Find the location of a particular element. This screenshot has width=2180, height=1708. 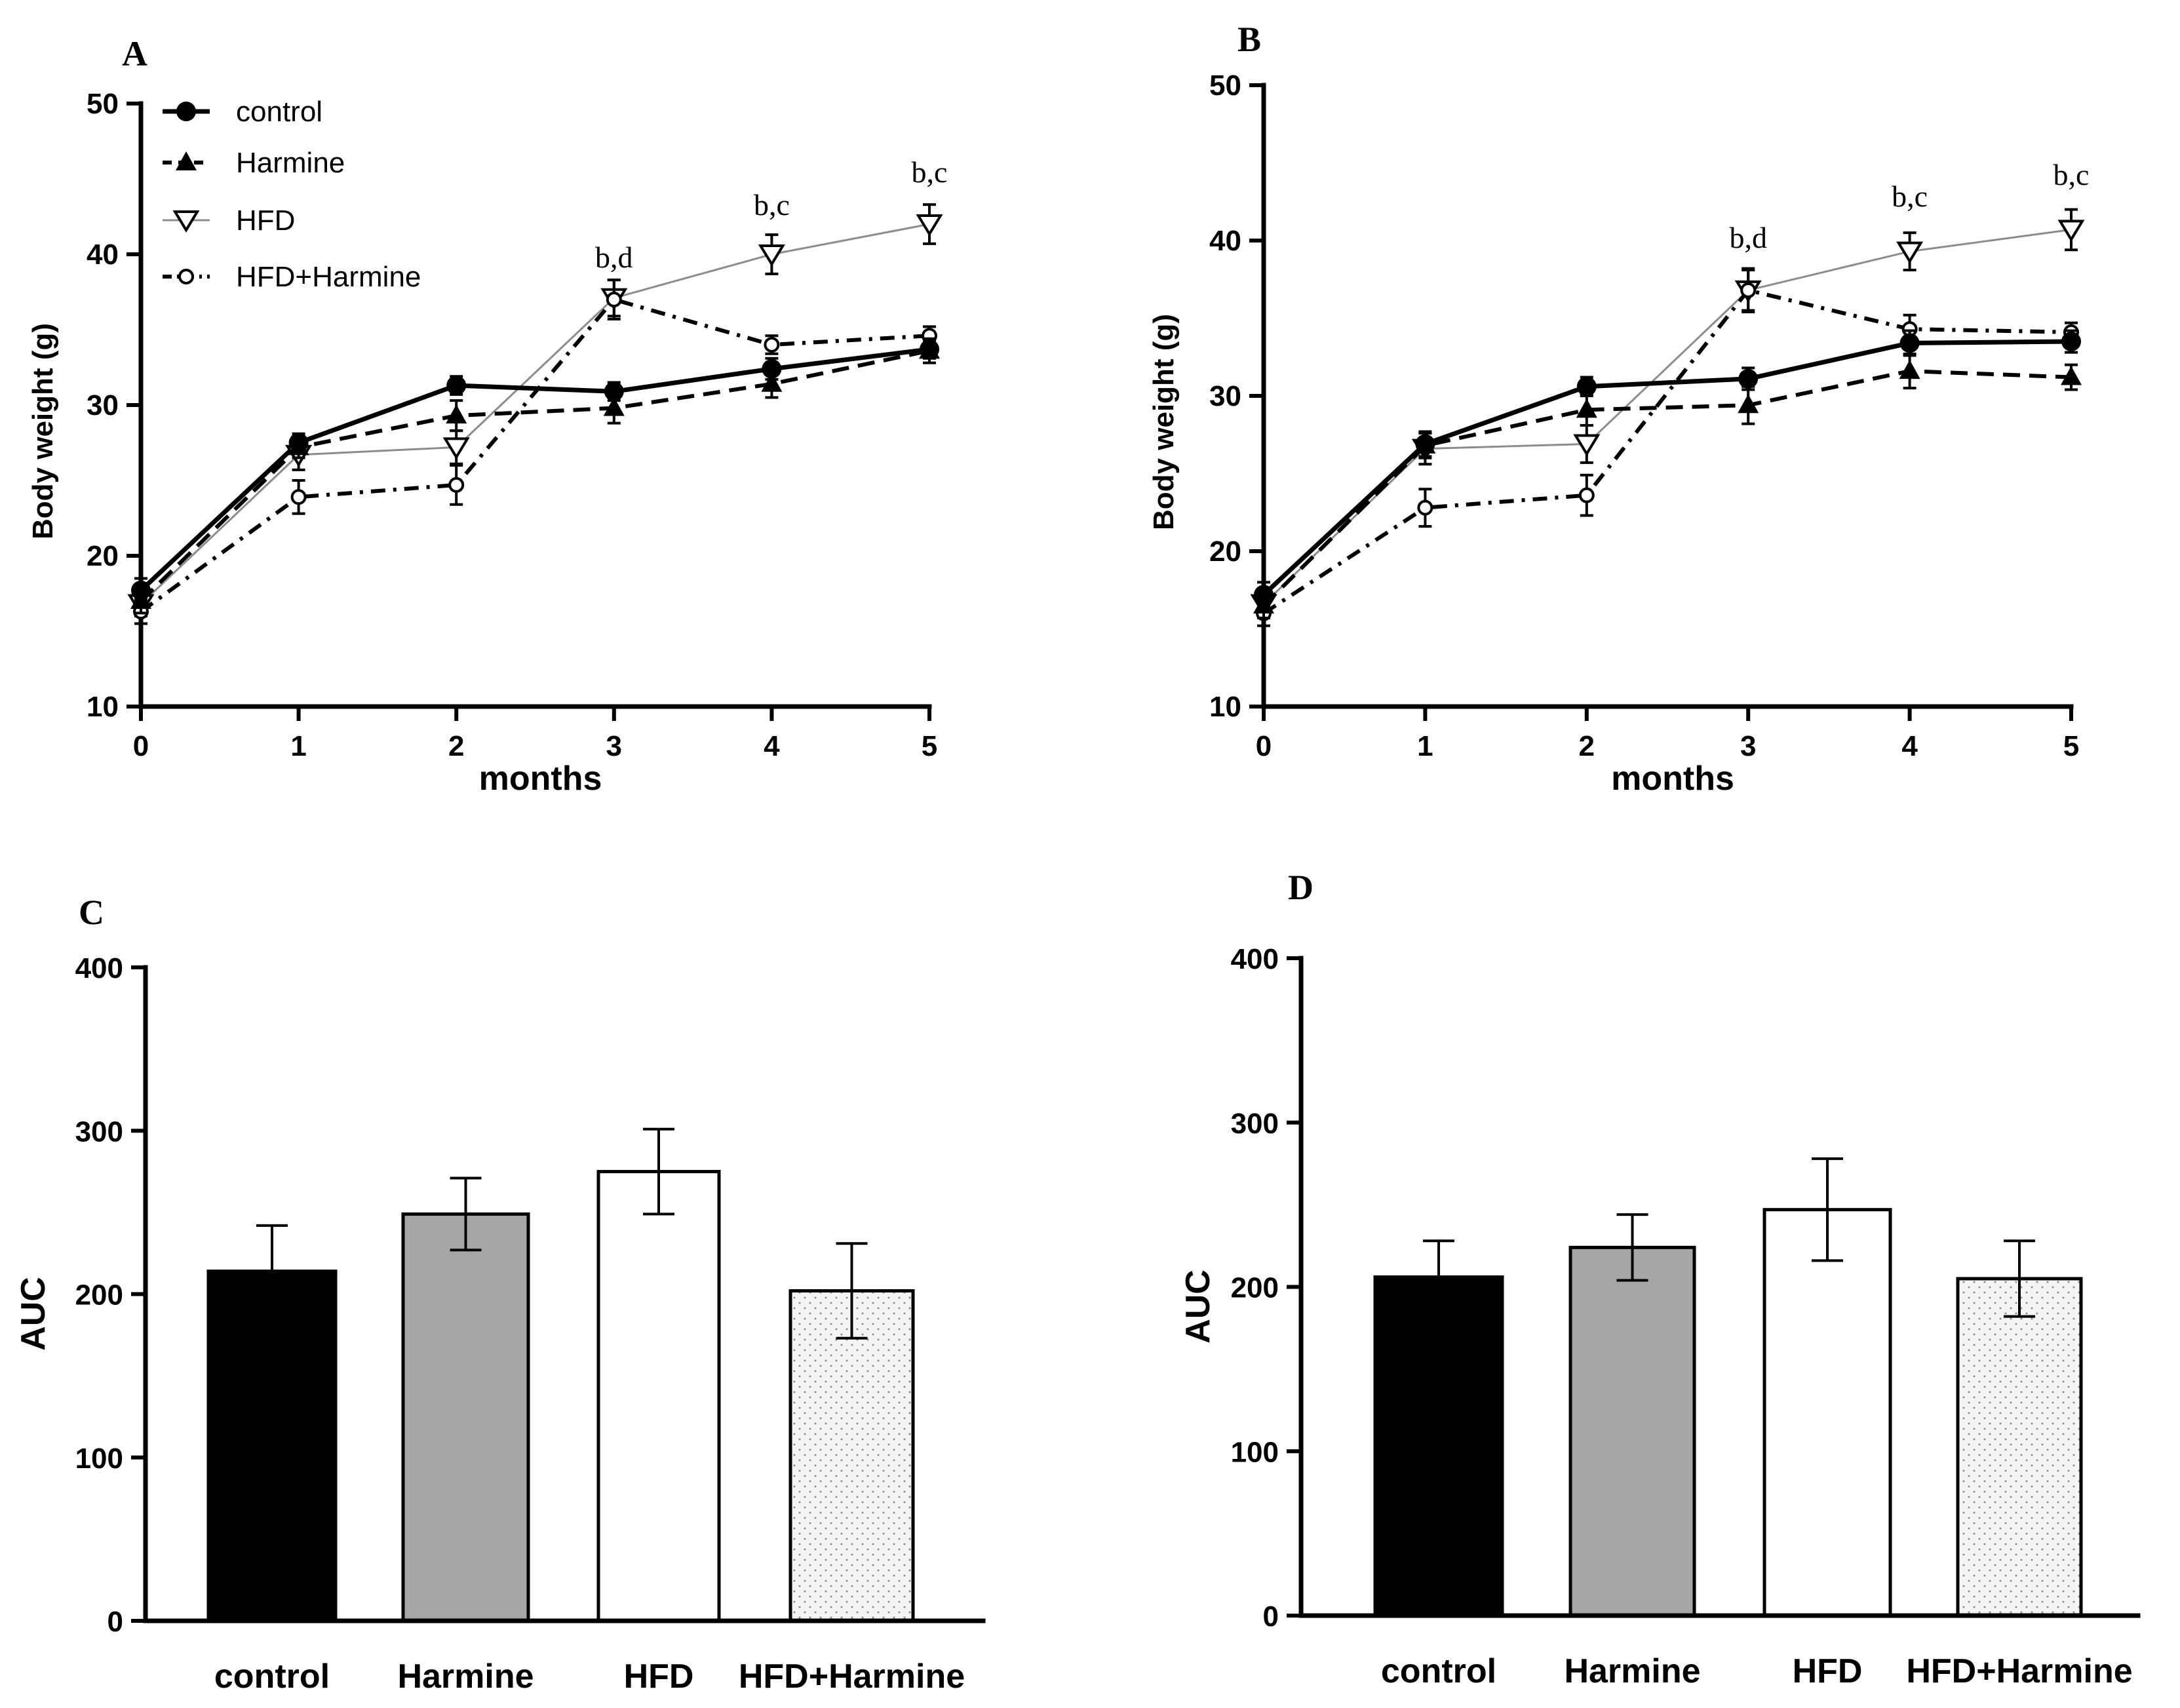

panel-letter: D is located at coordinates (1301, 887).